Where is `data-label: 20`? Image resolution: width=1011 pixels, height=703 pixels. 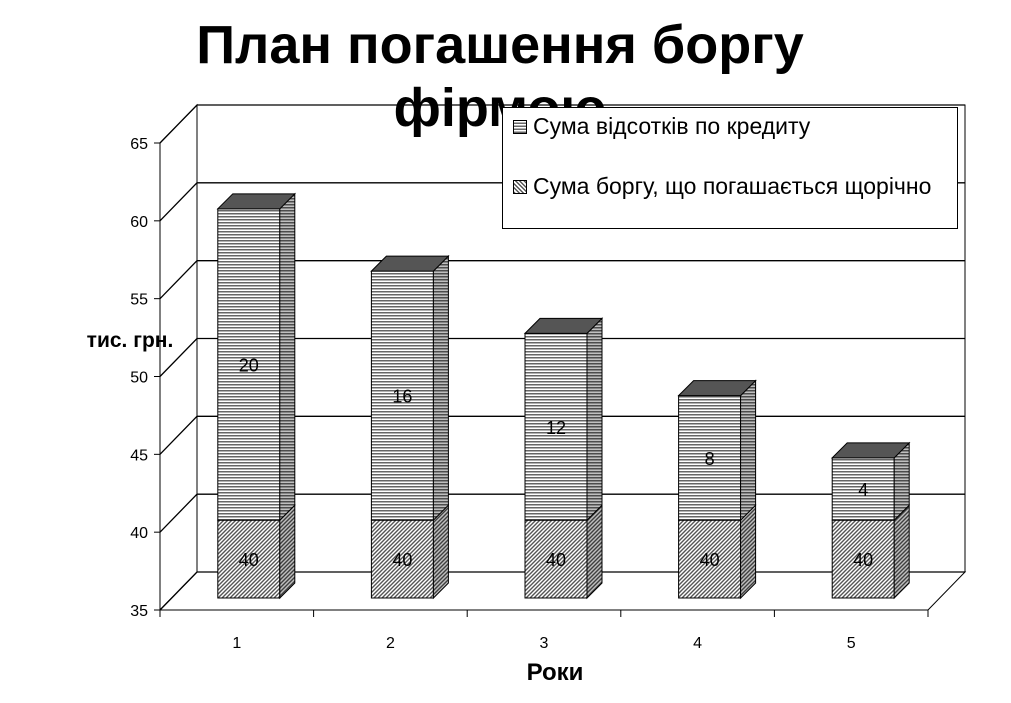 data-label: 20 is located at coordinates (249, 366).